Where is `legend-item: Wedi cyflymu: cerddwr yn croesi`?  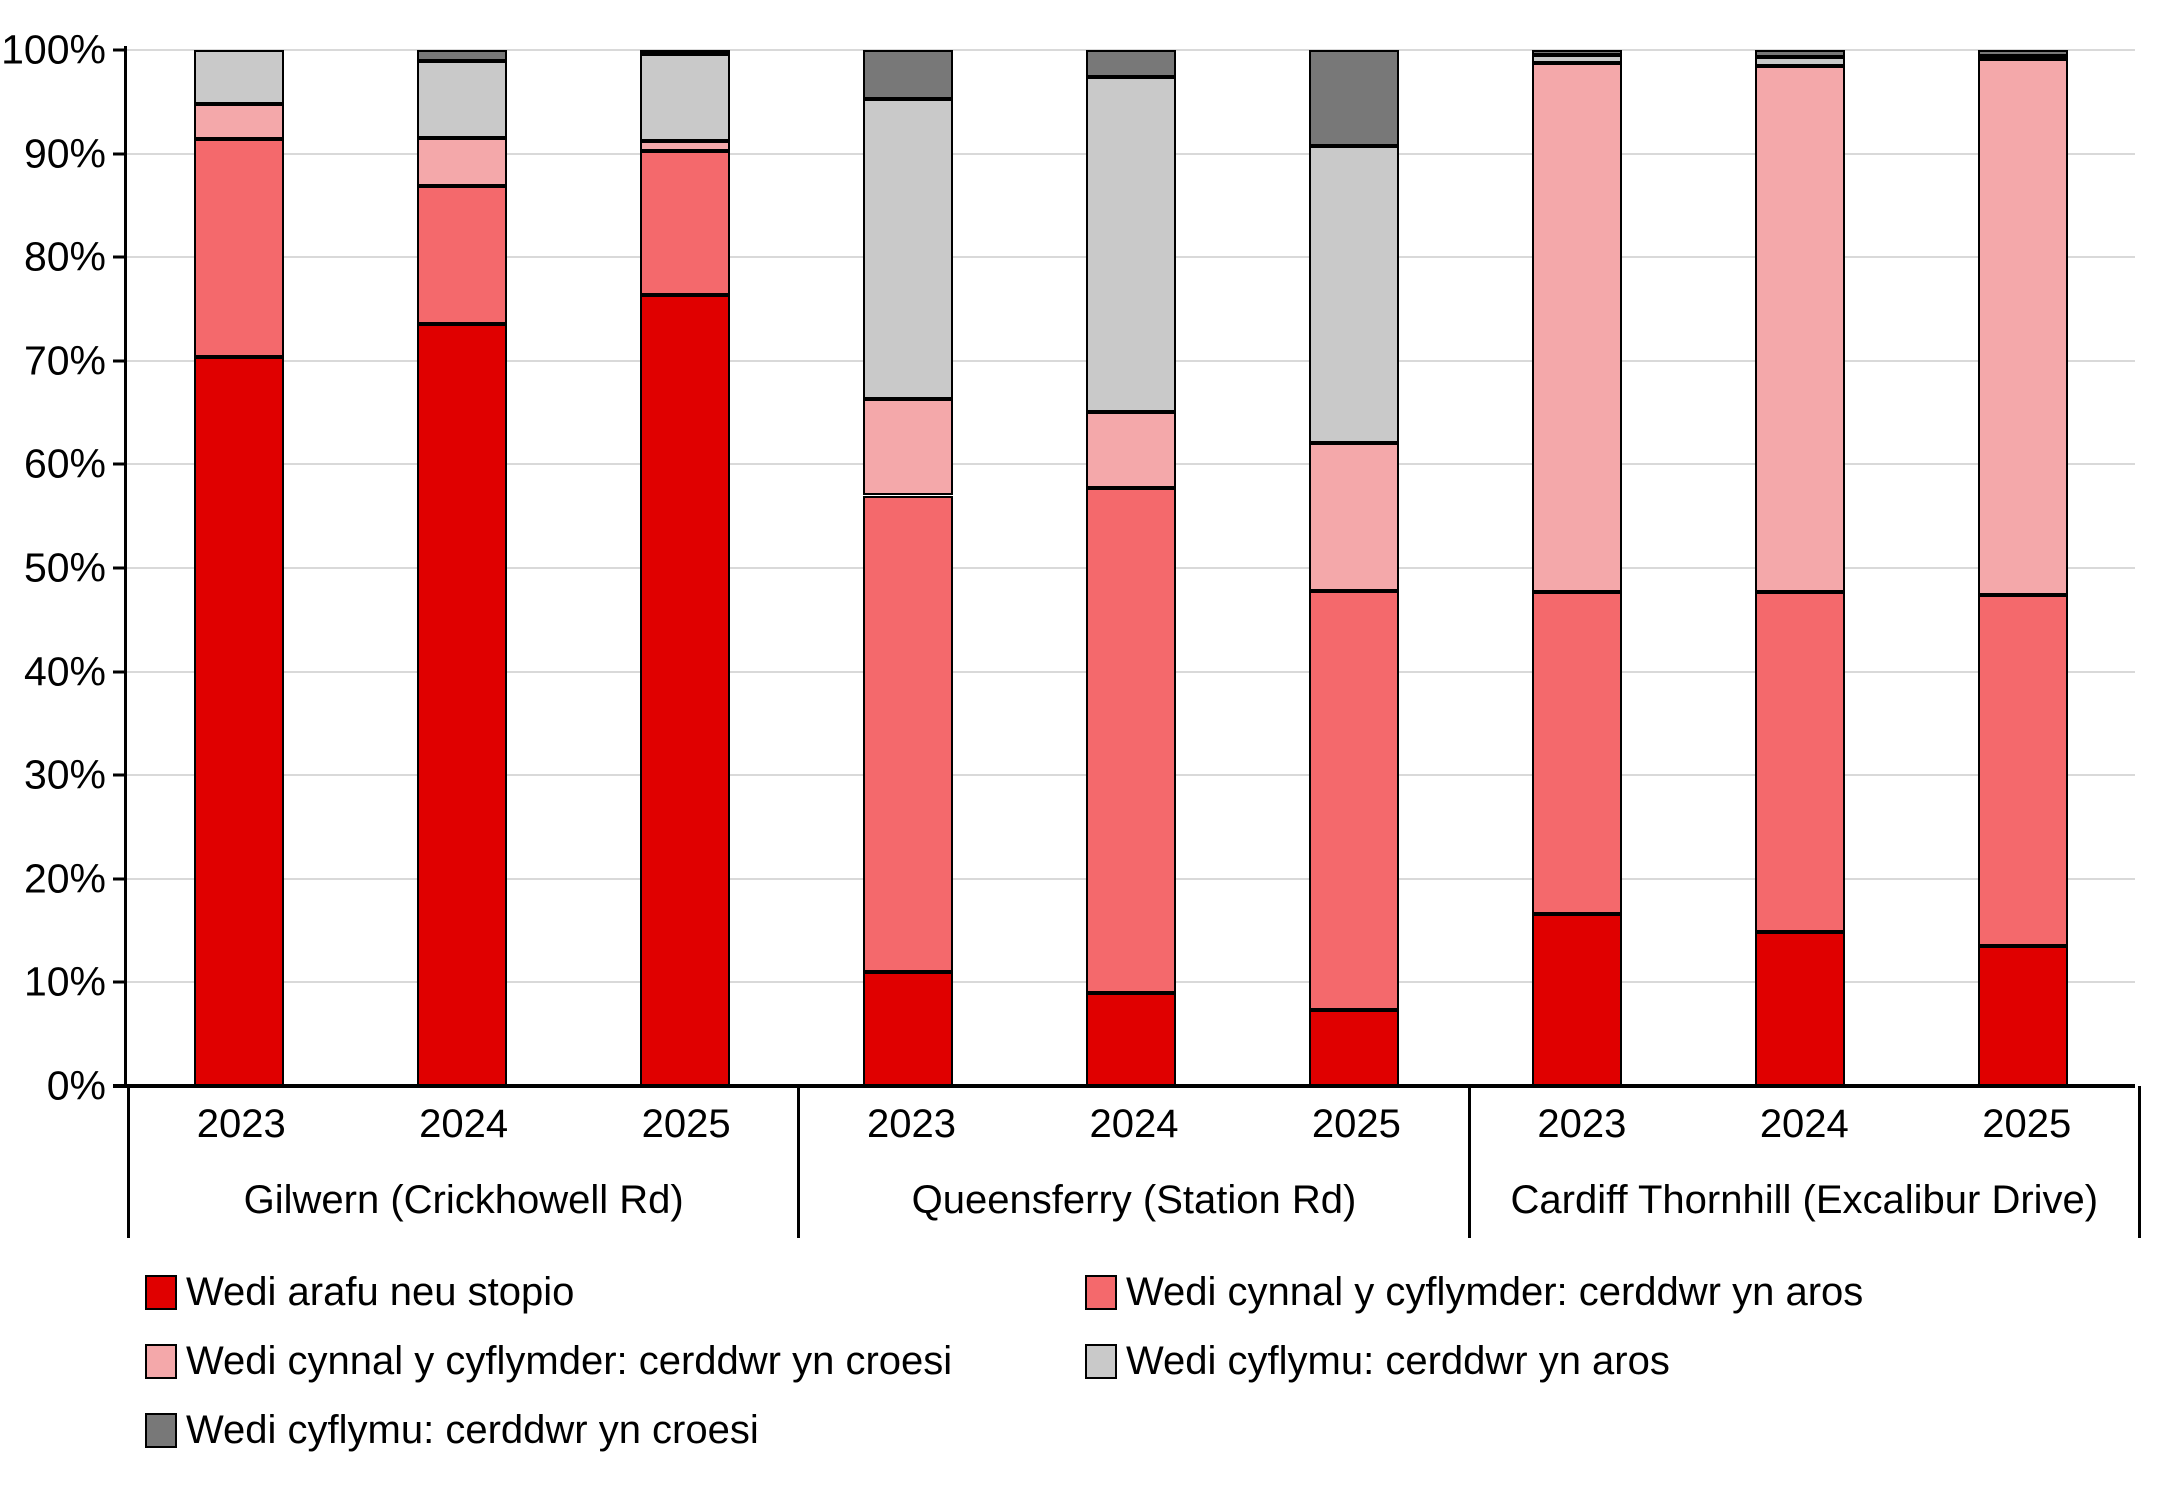
legend-item: Wedi cyflymu: cerddwr yn croesi is located at coordinates (615, 1430).